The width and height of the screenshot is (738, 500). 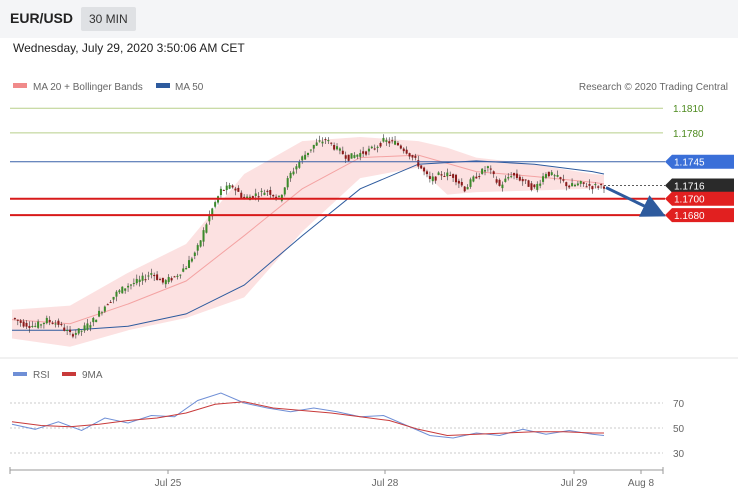 What do you see at coordinates (357, 109) in the screenshot?
I see `level-1.1810: 1.1810` at bounding box center [357, 109].